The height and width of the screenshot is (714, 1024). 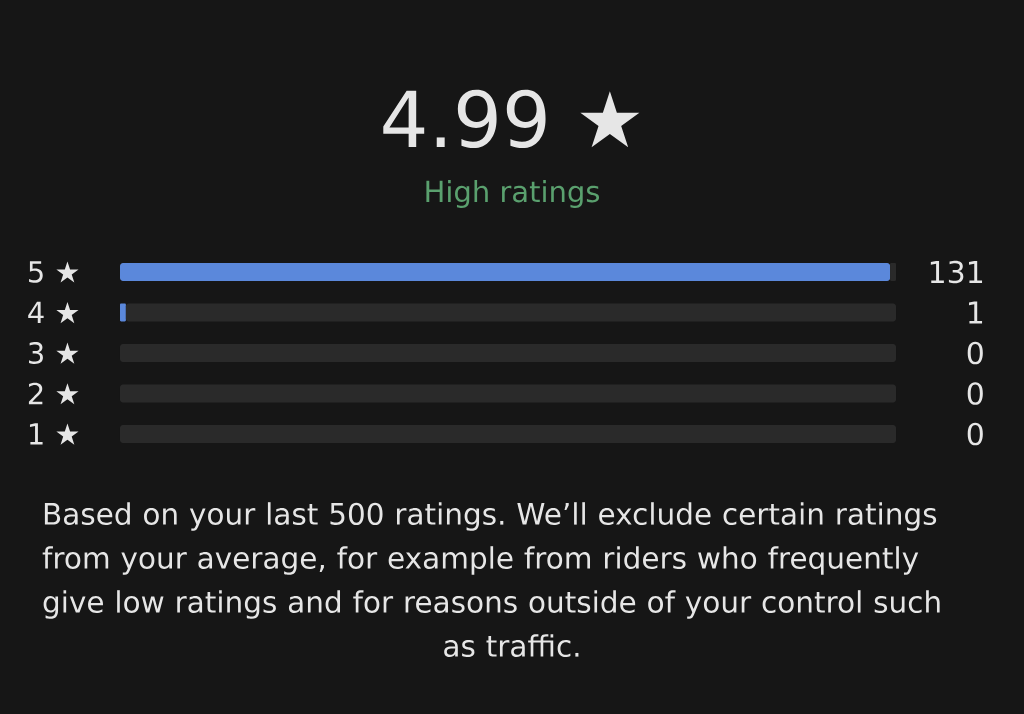 I want to click on chart-subtitle: High ratings, so click(x=513, y=194).